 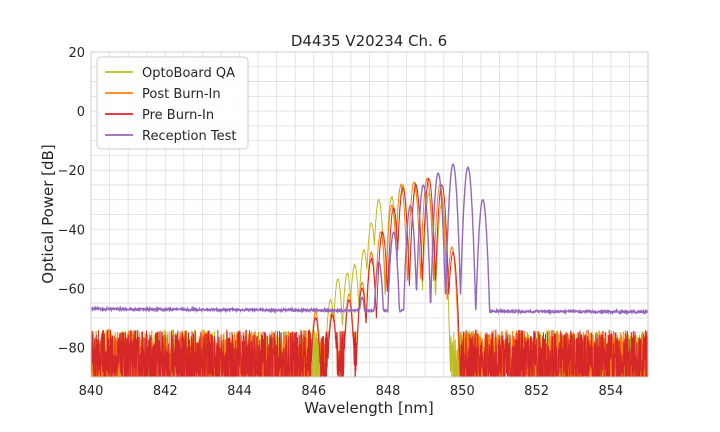 What do you see at coordinates (165, 391) in the screenshot?
I see `x-tick-label: 842` at bounding box center [165, 391].